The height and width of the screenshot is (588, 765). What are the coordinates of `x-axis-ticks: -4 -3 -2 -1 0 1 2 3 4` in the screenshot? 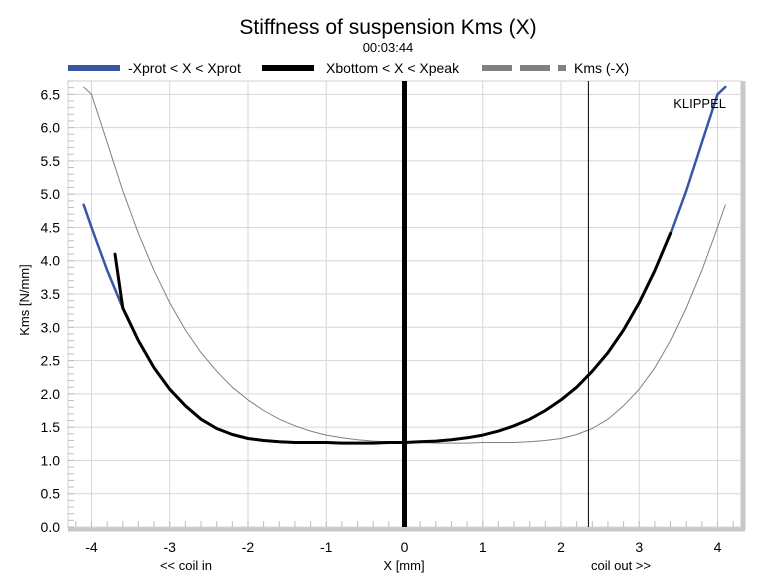 It's located at (403, 547).